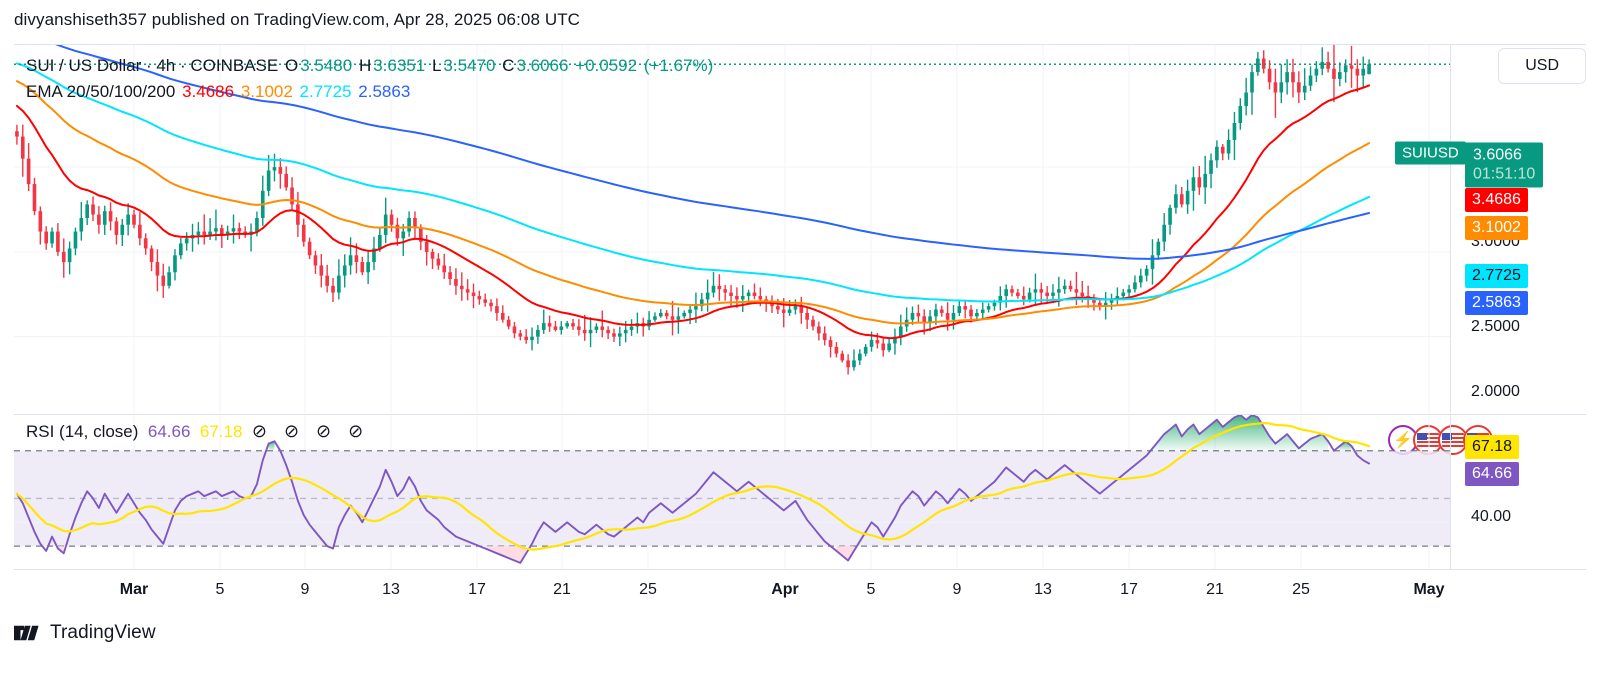 Image resolution: width=1600 pixels, height=675 pixels. What do you see at coordinates (26, 633) in the screenshot?
I see `tradingview-logo-icon` at bounding box center [26, 633].